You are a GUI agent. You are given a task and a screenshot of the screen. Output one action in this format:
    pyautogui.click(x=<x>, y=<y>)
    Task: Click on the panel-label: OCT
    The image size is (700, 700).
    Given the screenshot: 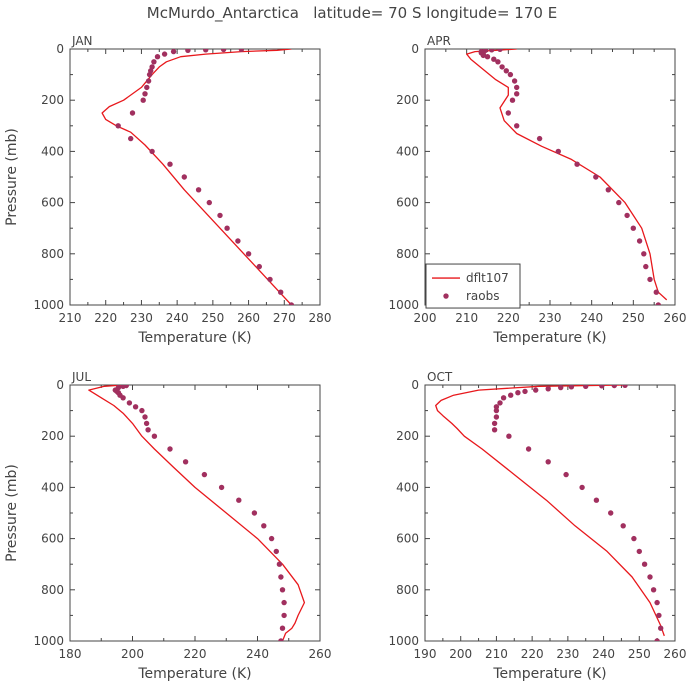 What is the action you would take?
    pyautogui.click(x=440, y=377)
    